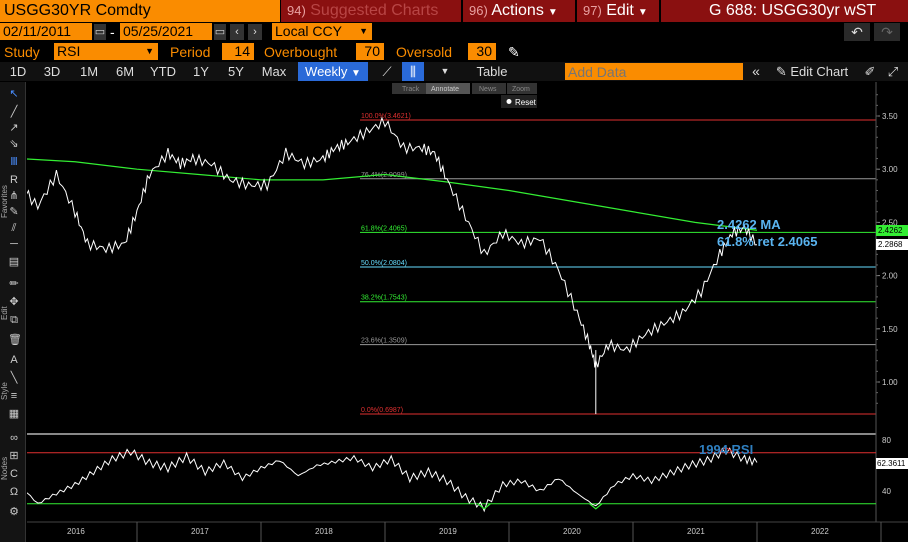  Describe the element at coordinates (14, 162) in the screenshot. I see `fibonacci-icon: Ⅲ` at that location.